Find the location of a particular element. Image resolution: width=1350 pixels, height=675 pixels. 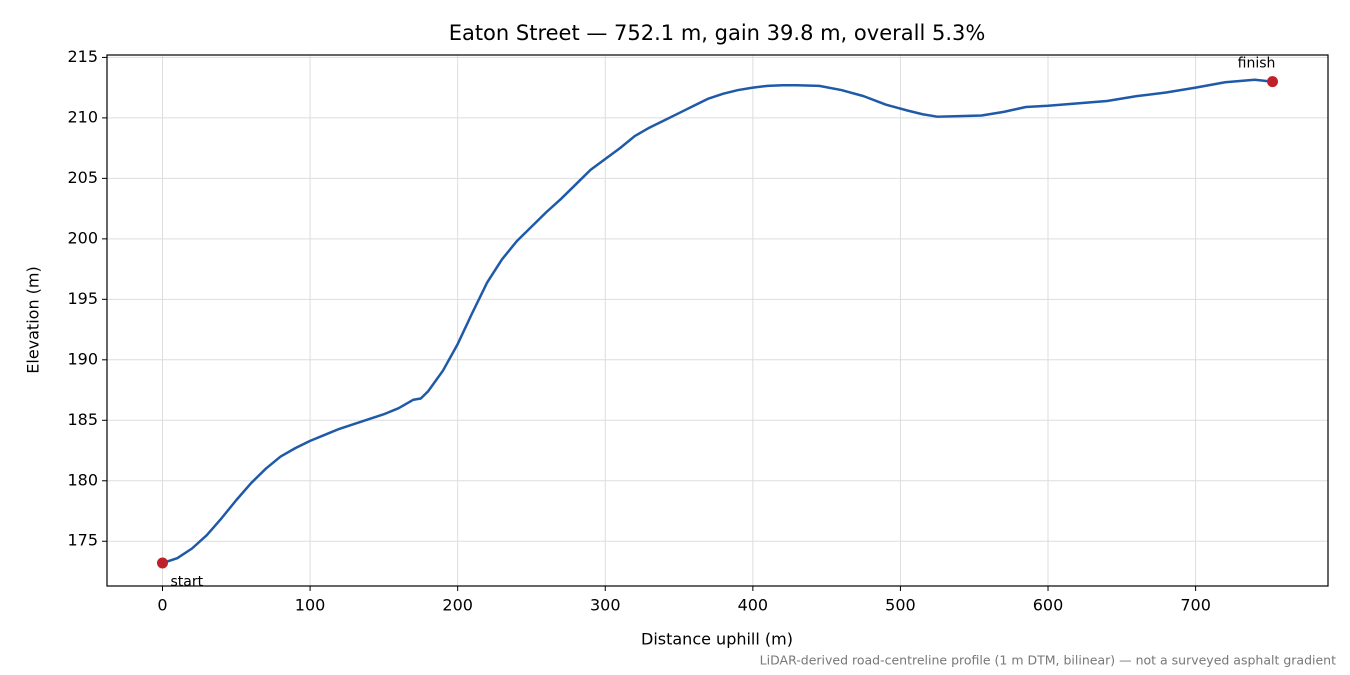

x-tick-label: 700 is located at coordinates (1195, 605).